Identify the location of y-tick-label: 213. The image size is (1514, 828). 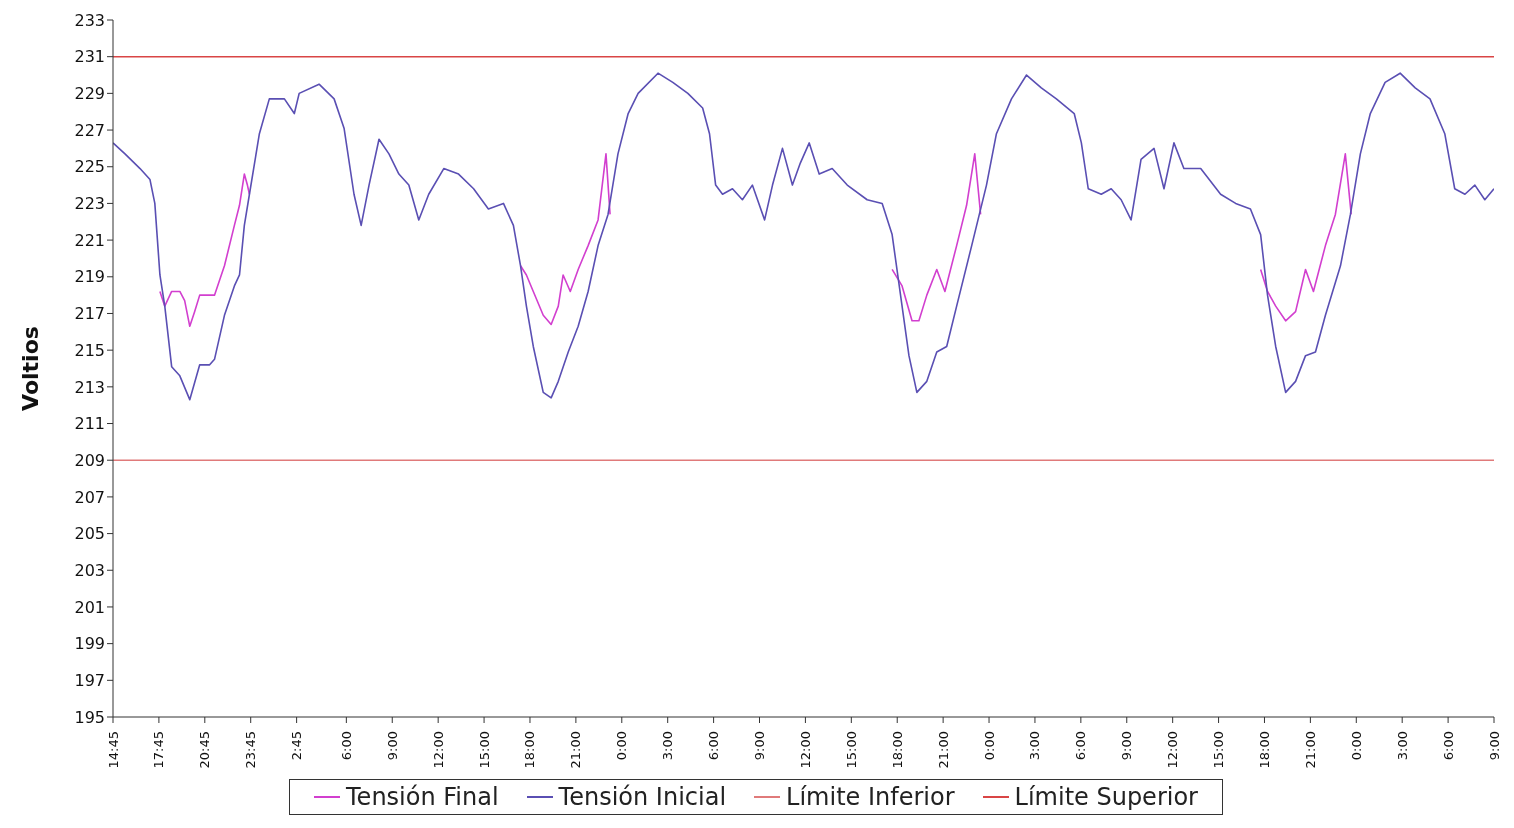
(89, 387).